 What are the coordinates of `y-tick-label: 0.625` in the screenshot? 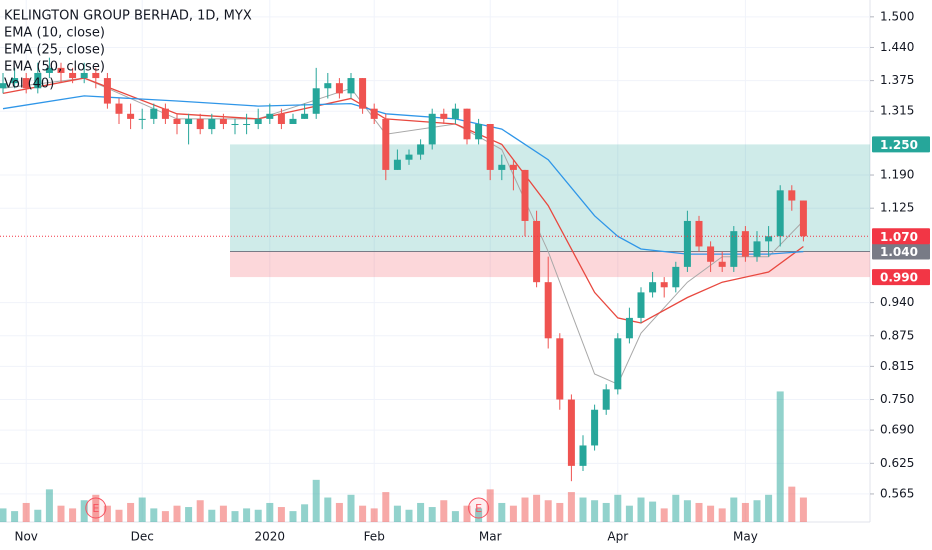 It's located at (897, 463).